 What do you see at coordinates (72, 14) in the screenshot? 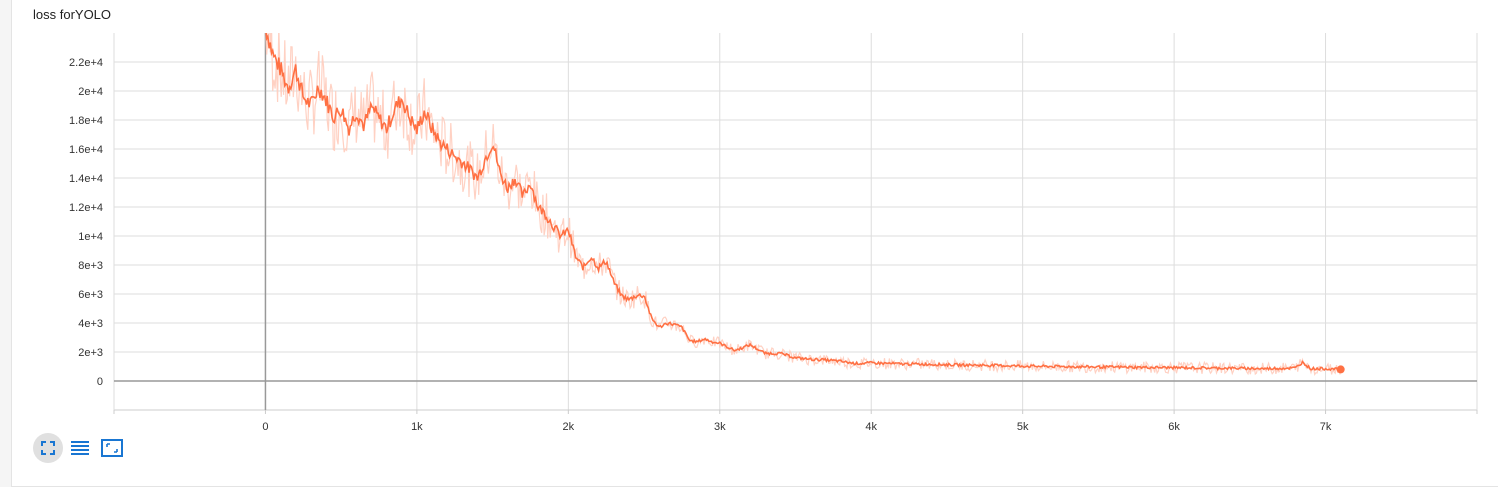
I see `chart-title: loss forYOLO` at bounding box center [72, 14].